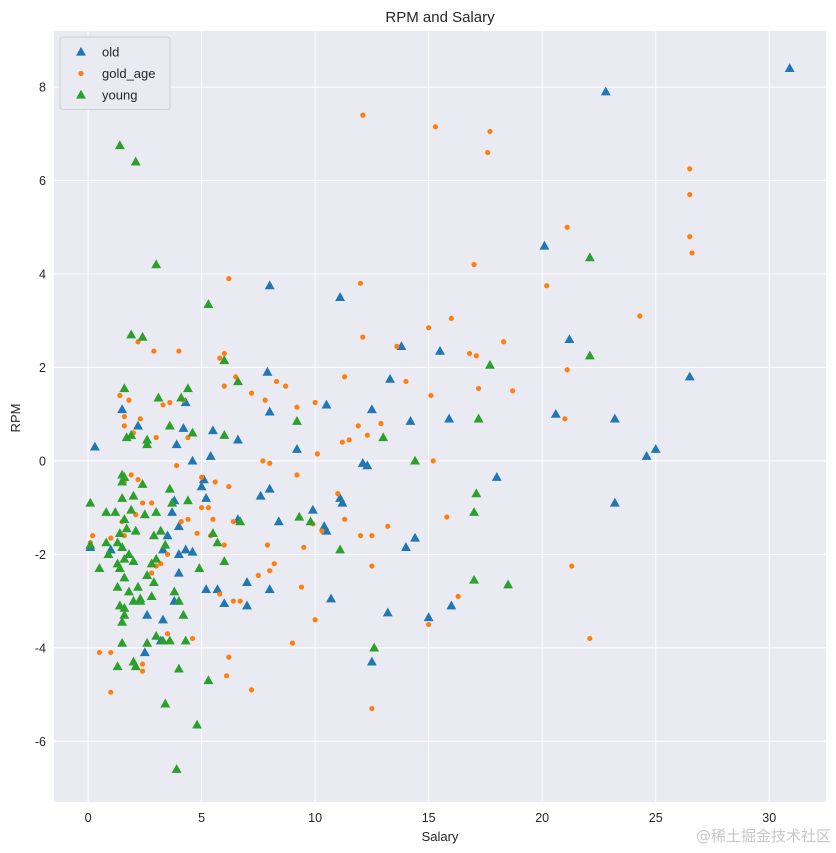 The height and width of the screenshot is (853, 836). I want to click on x-axis-ticks: 0 5 10 15 20 25 30, so click(431, 818).